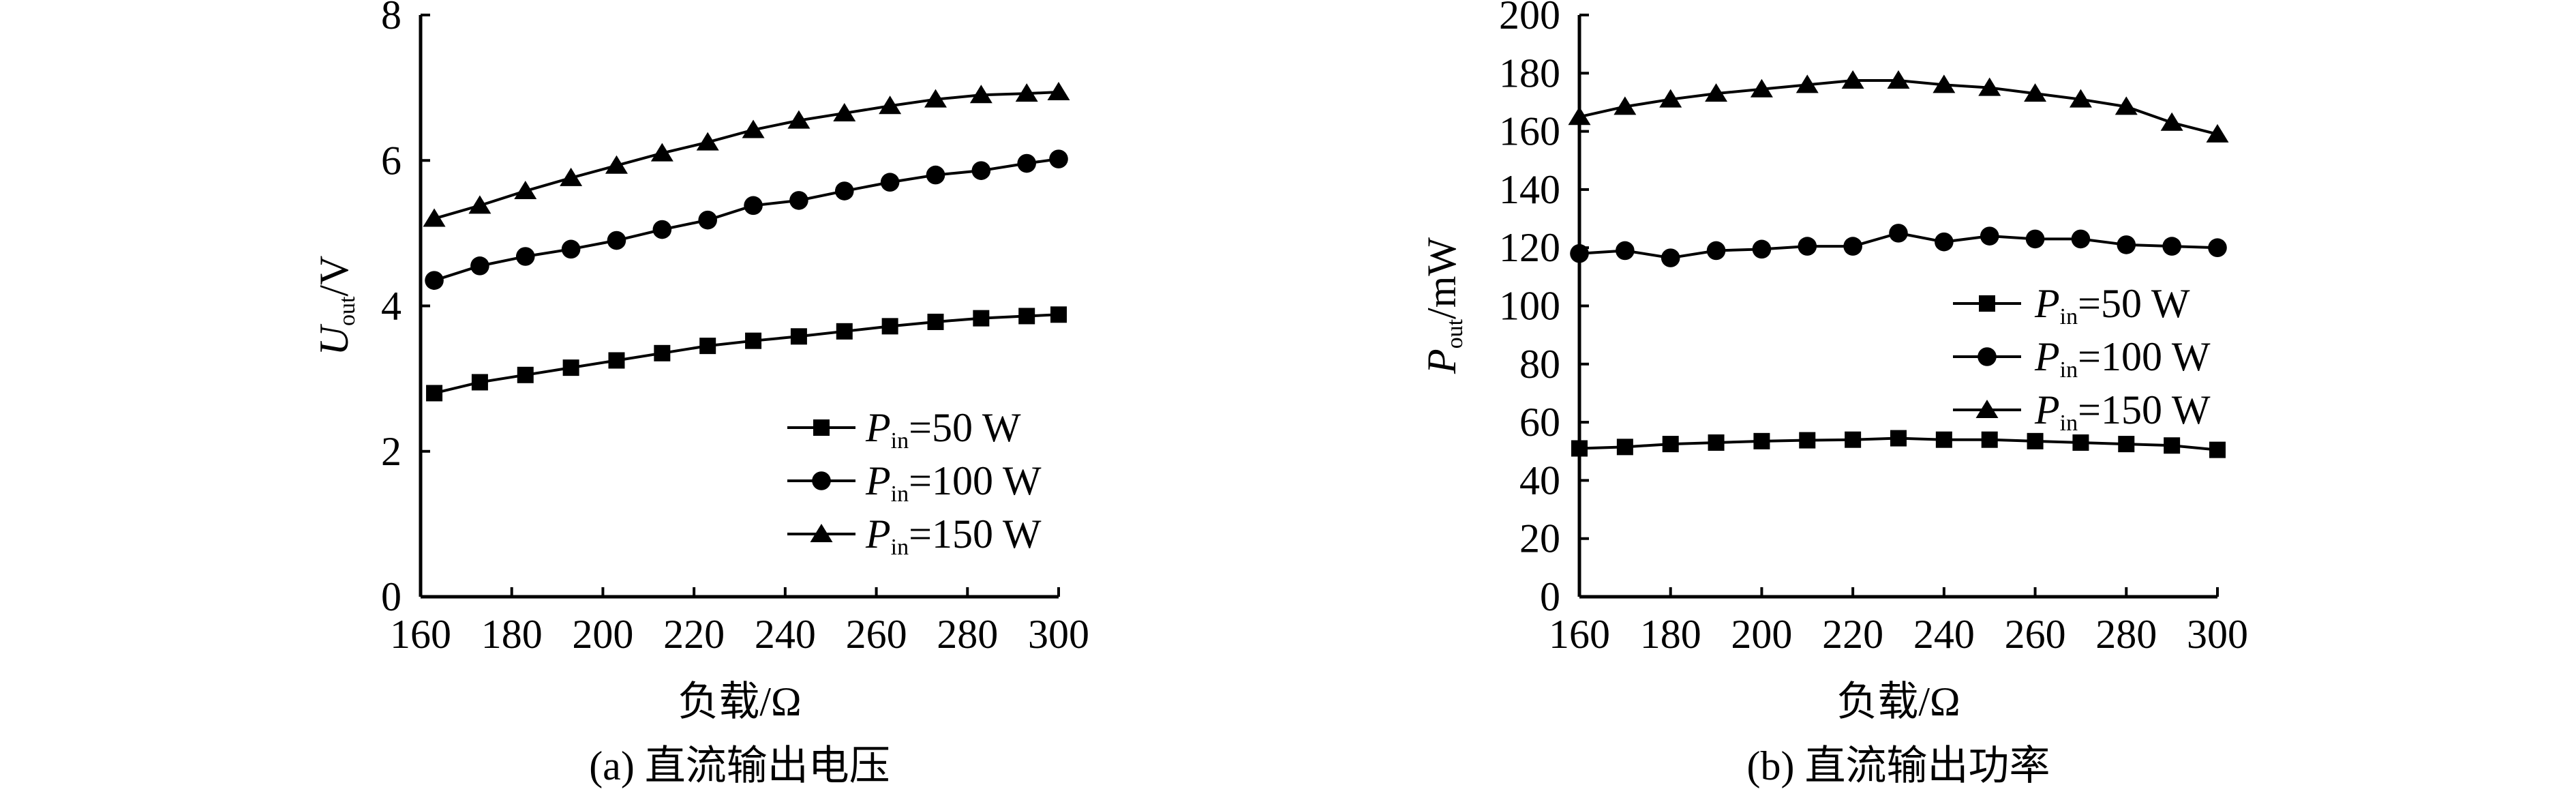 This screenshot has width=2576, height=800. What do you see at coordinates (1455, 333) in the screenshot?
I see `panel-b-y-label-sub: out` at bounding box center [1455, 333].